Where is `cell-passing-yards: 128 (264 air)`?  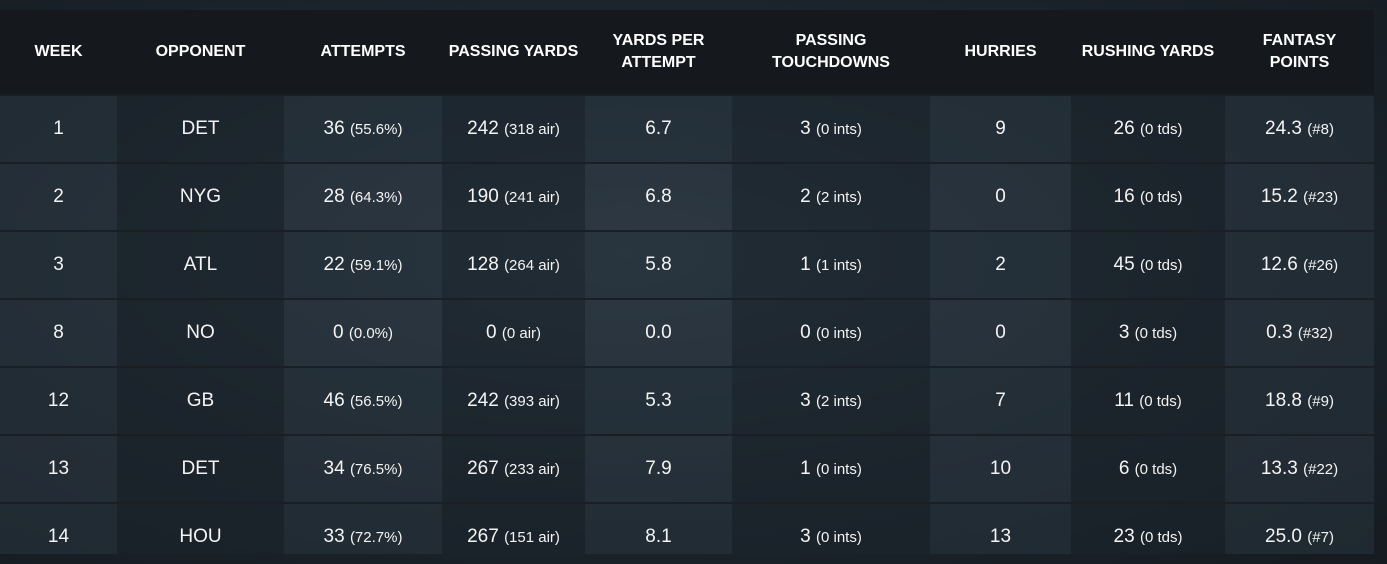
cell-passing-yards: 128 (264 air) is located at coordinates (513, 264).